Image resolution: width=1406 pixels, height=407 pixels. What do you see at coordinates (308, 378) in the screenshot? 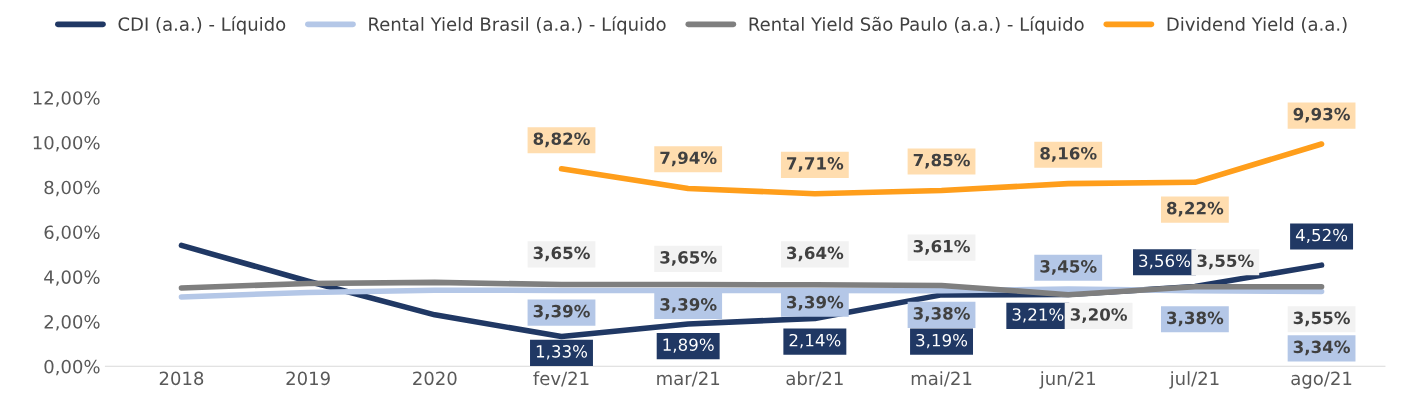
I see `x-tick-label: 2019` at bounding box center [308, 378].